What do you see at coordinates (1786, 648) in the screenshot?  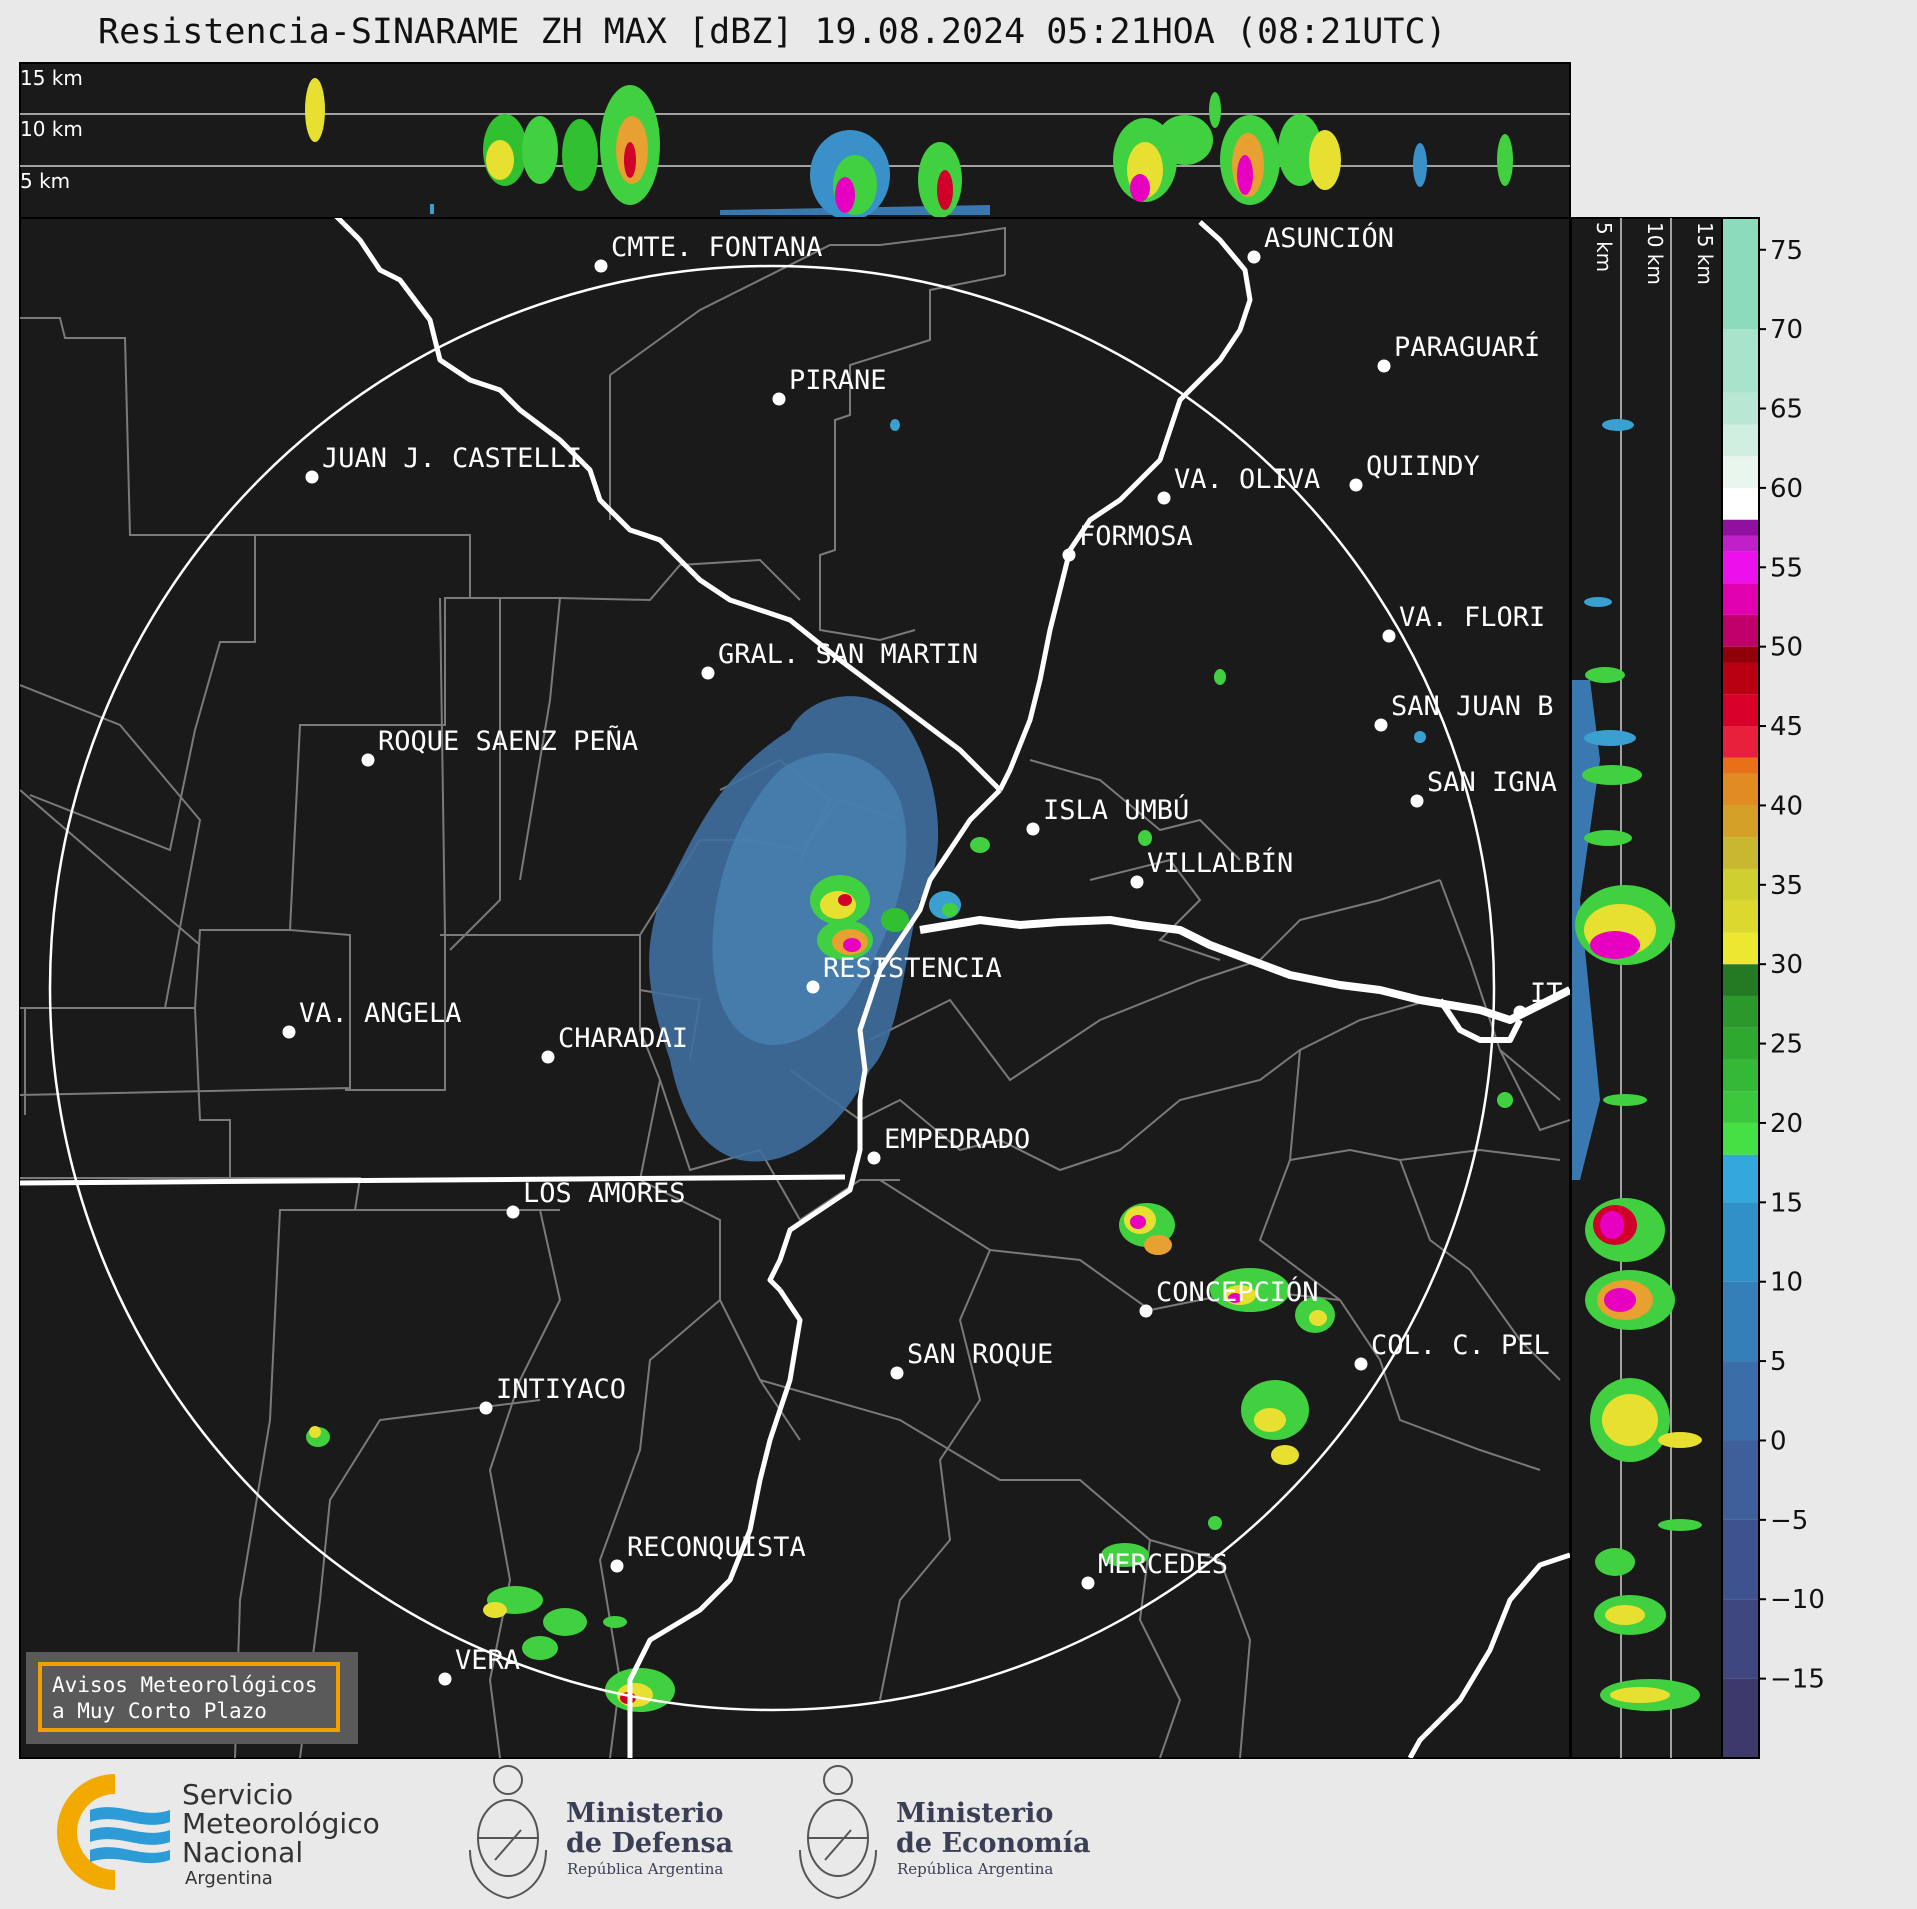 I see `colorbar-tick-label: 50` at bounding box center [1786, 648].